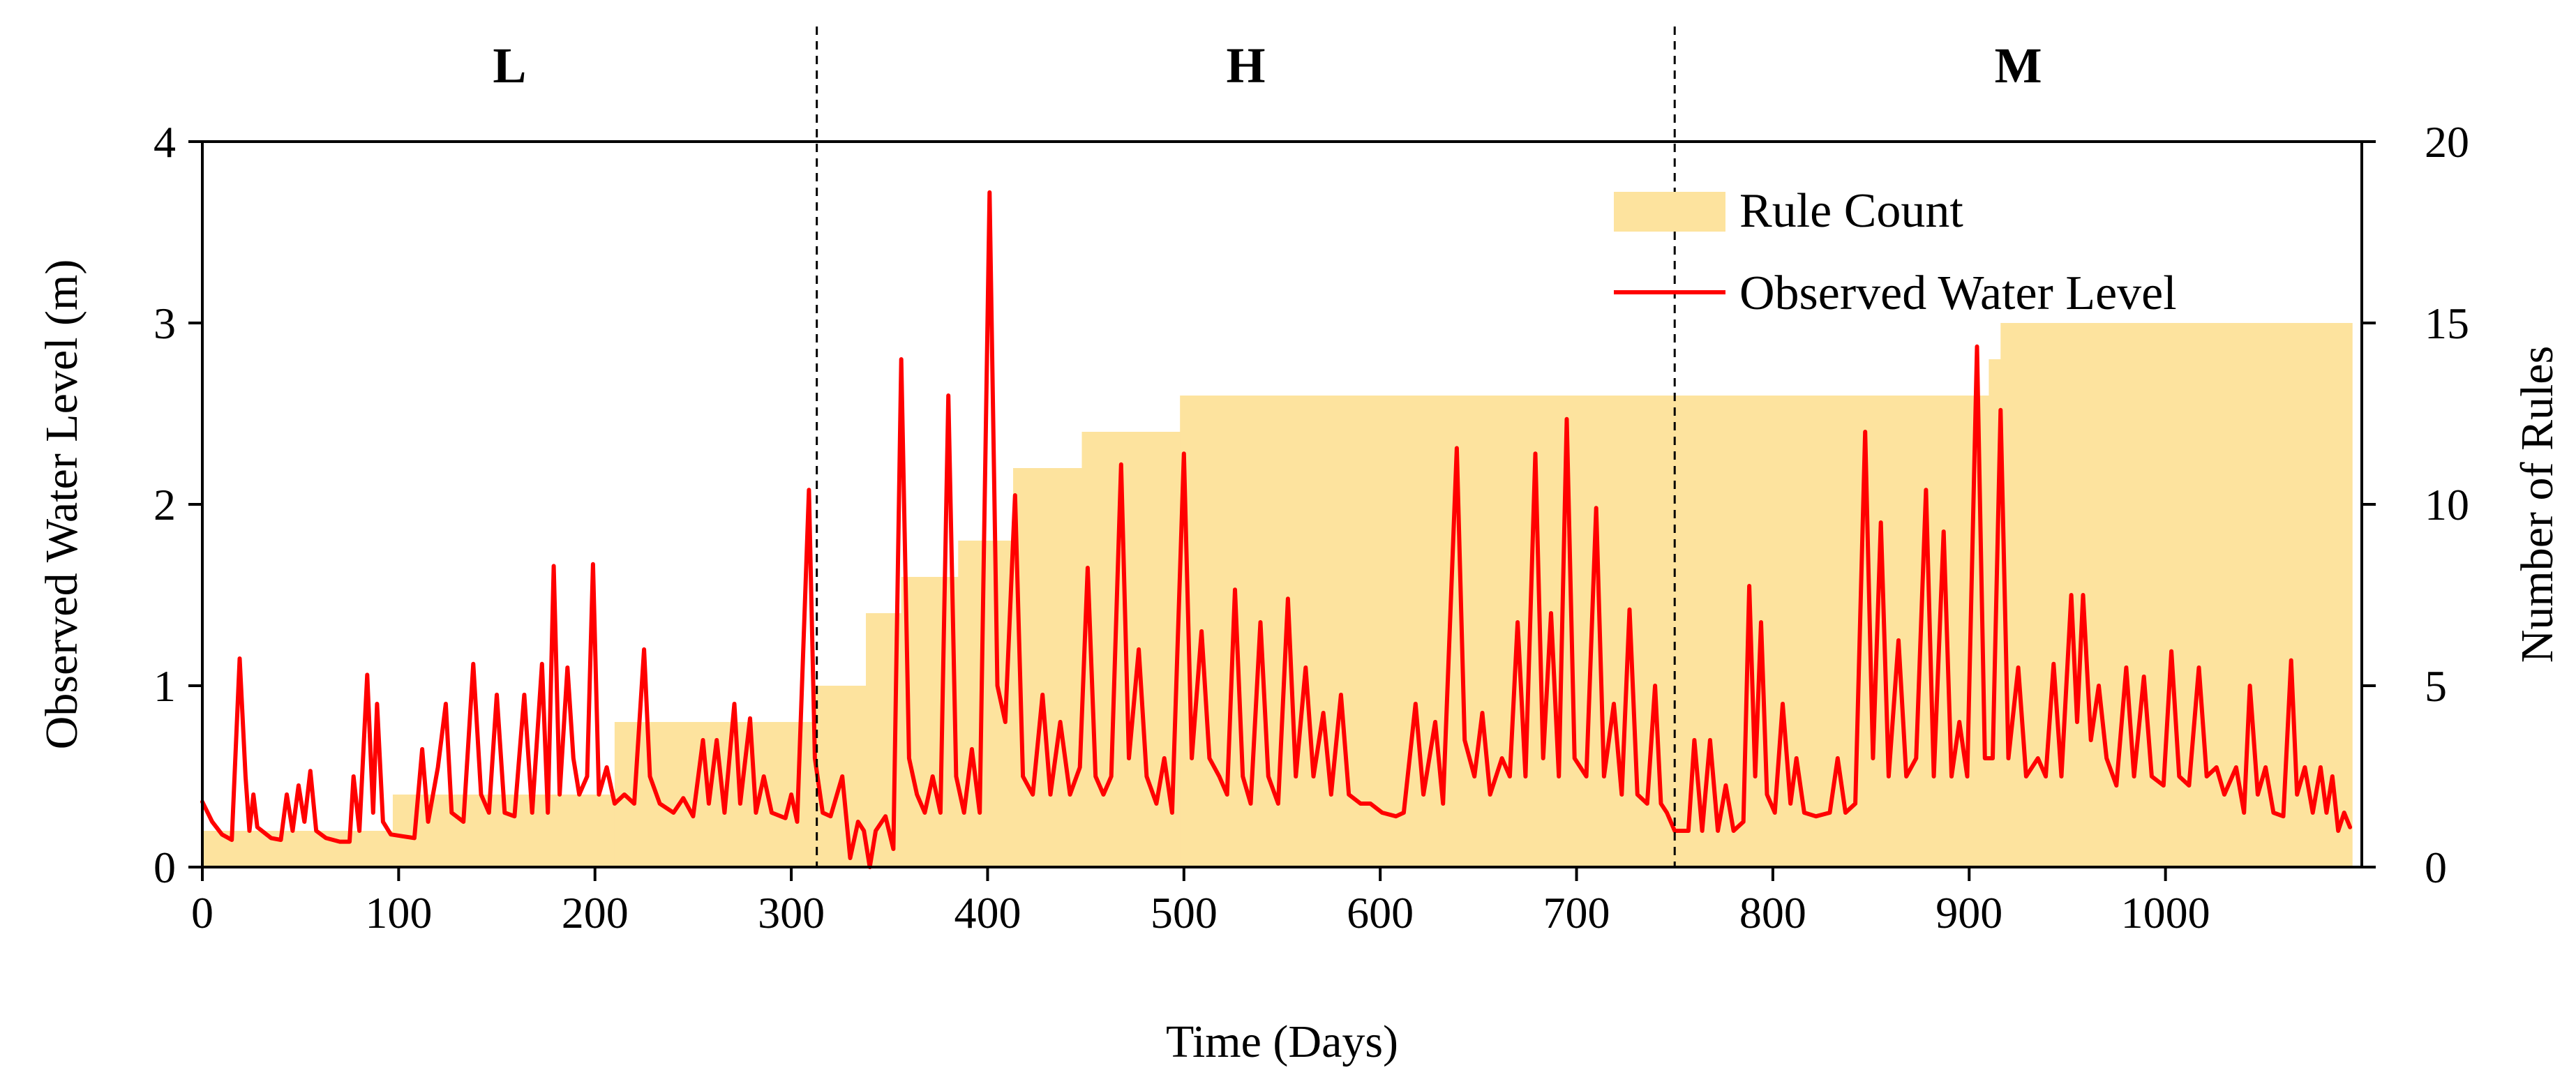 This screenshot has height=1091, width=2576. What do you see at coordinates (1772, 913) in the screenshot?
I see `x-tick-label: 800` at bounding box center [1772, 913].